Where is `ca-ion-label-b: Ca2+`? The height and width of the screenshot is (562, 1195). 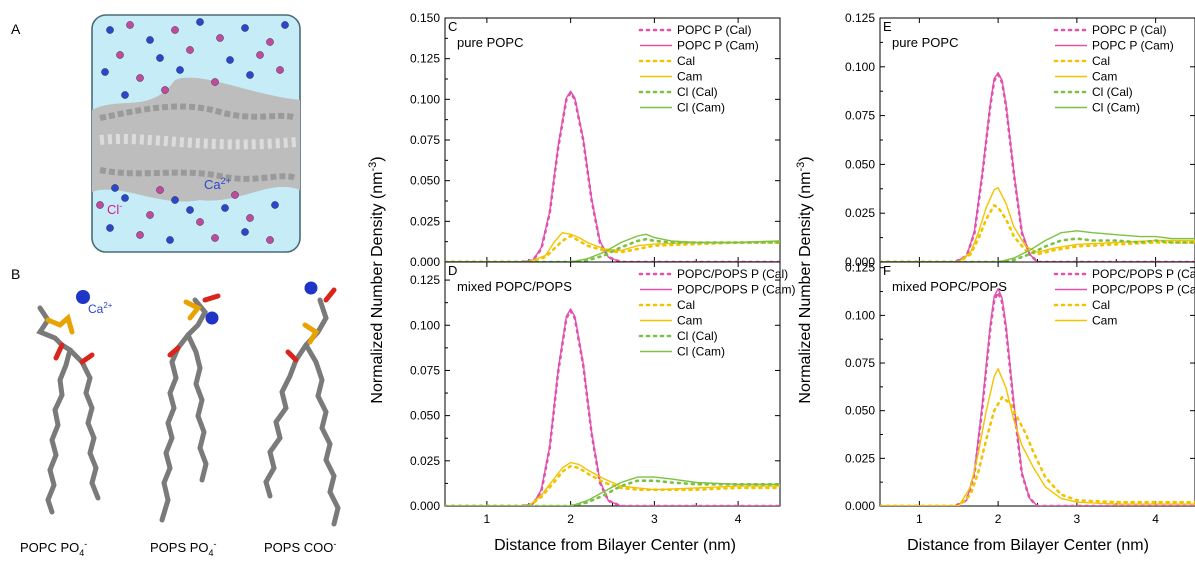 ca-ion-label-b: Ca2+ is located at coordinates (100, 308).